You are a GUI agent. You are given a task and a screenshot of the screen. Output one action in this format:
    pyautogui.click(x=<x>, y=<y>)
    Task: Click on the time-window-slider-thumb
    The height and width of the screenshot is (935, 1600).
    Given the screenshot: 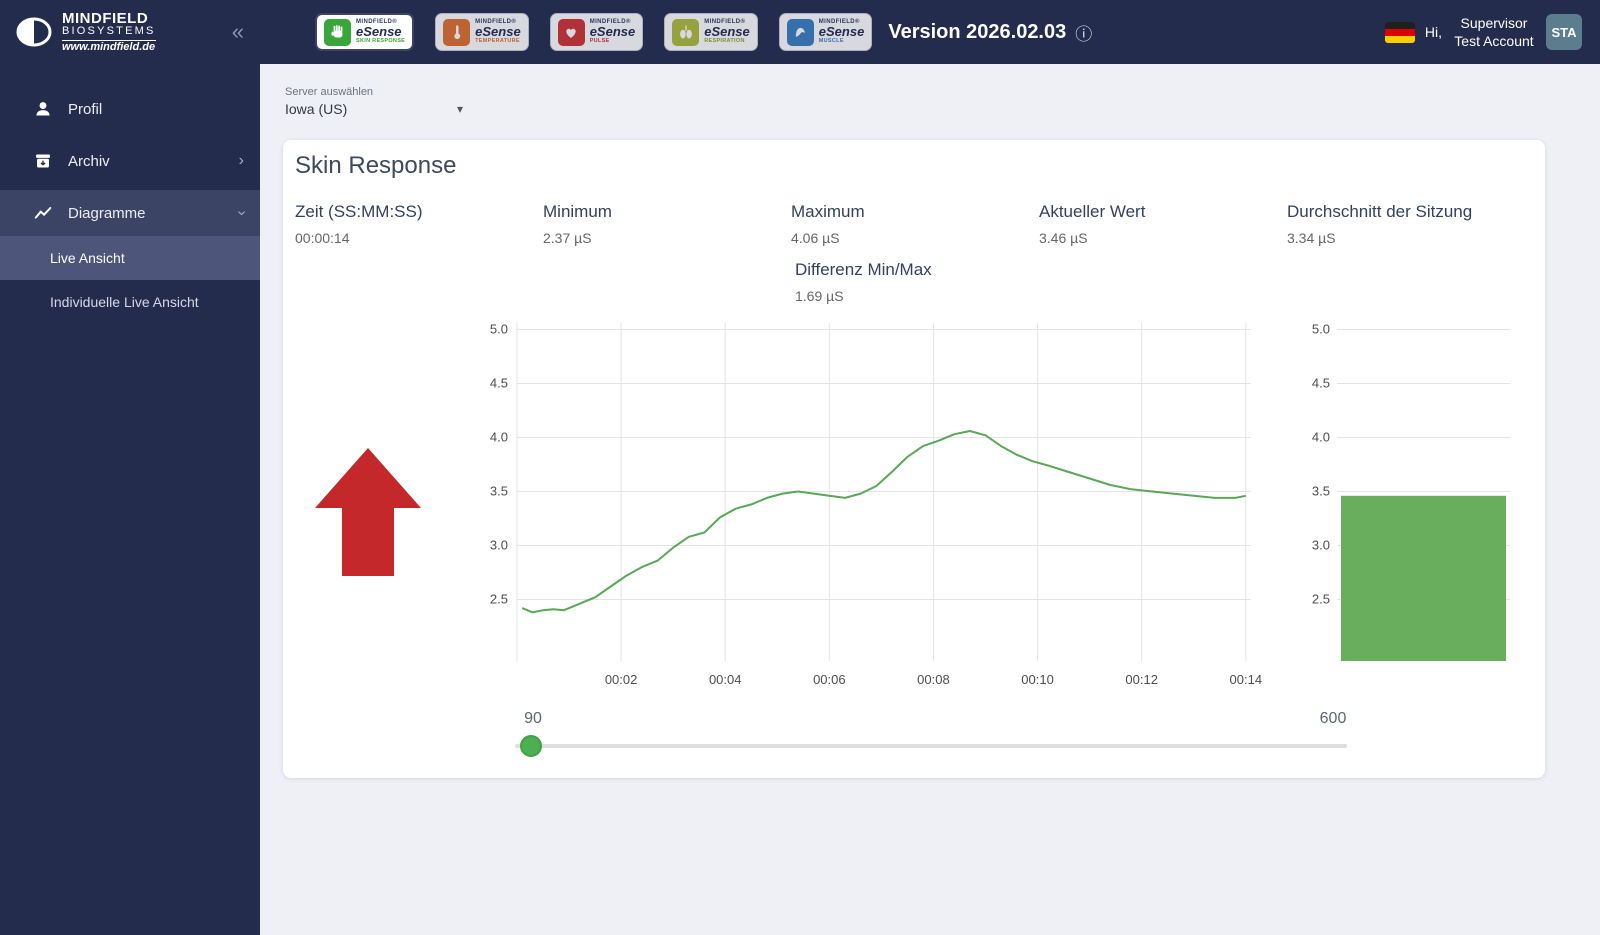 What is the action you would take?
    pyautogui.click(x=531, y=746)
    